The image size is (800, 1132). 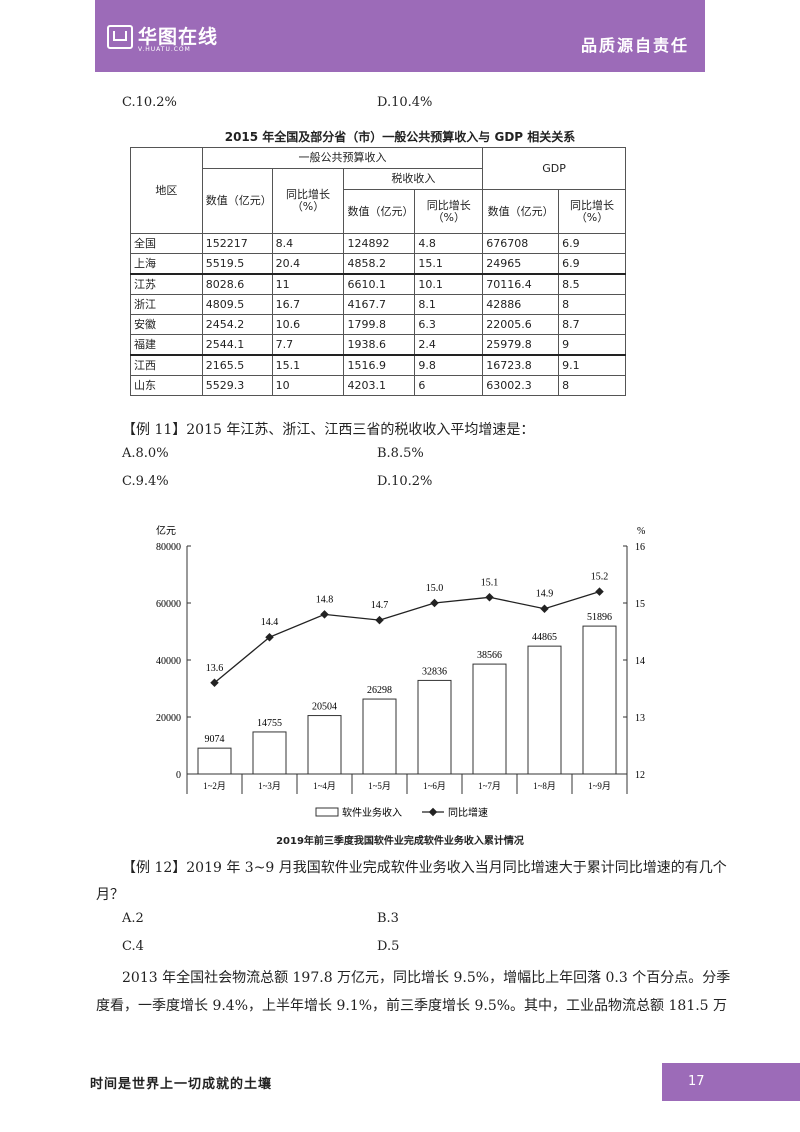 What do you see at coordinates (166, 385) in the screenshot?
I see `table-cell-region: 山东` at bounding box center [166, 385].